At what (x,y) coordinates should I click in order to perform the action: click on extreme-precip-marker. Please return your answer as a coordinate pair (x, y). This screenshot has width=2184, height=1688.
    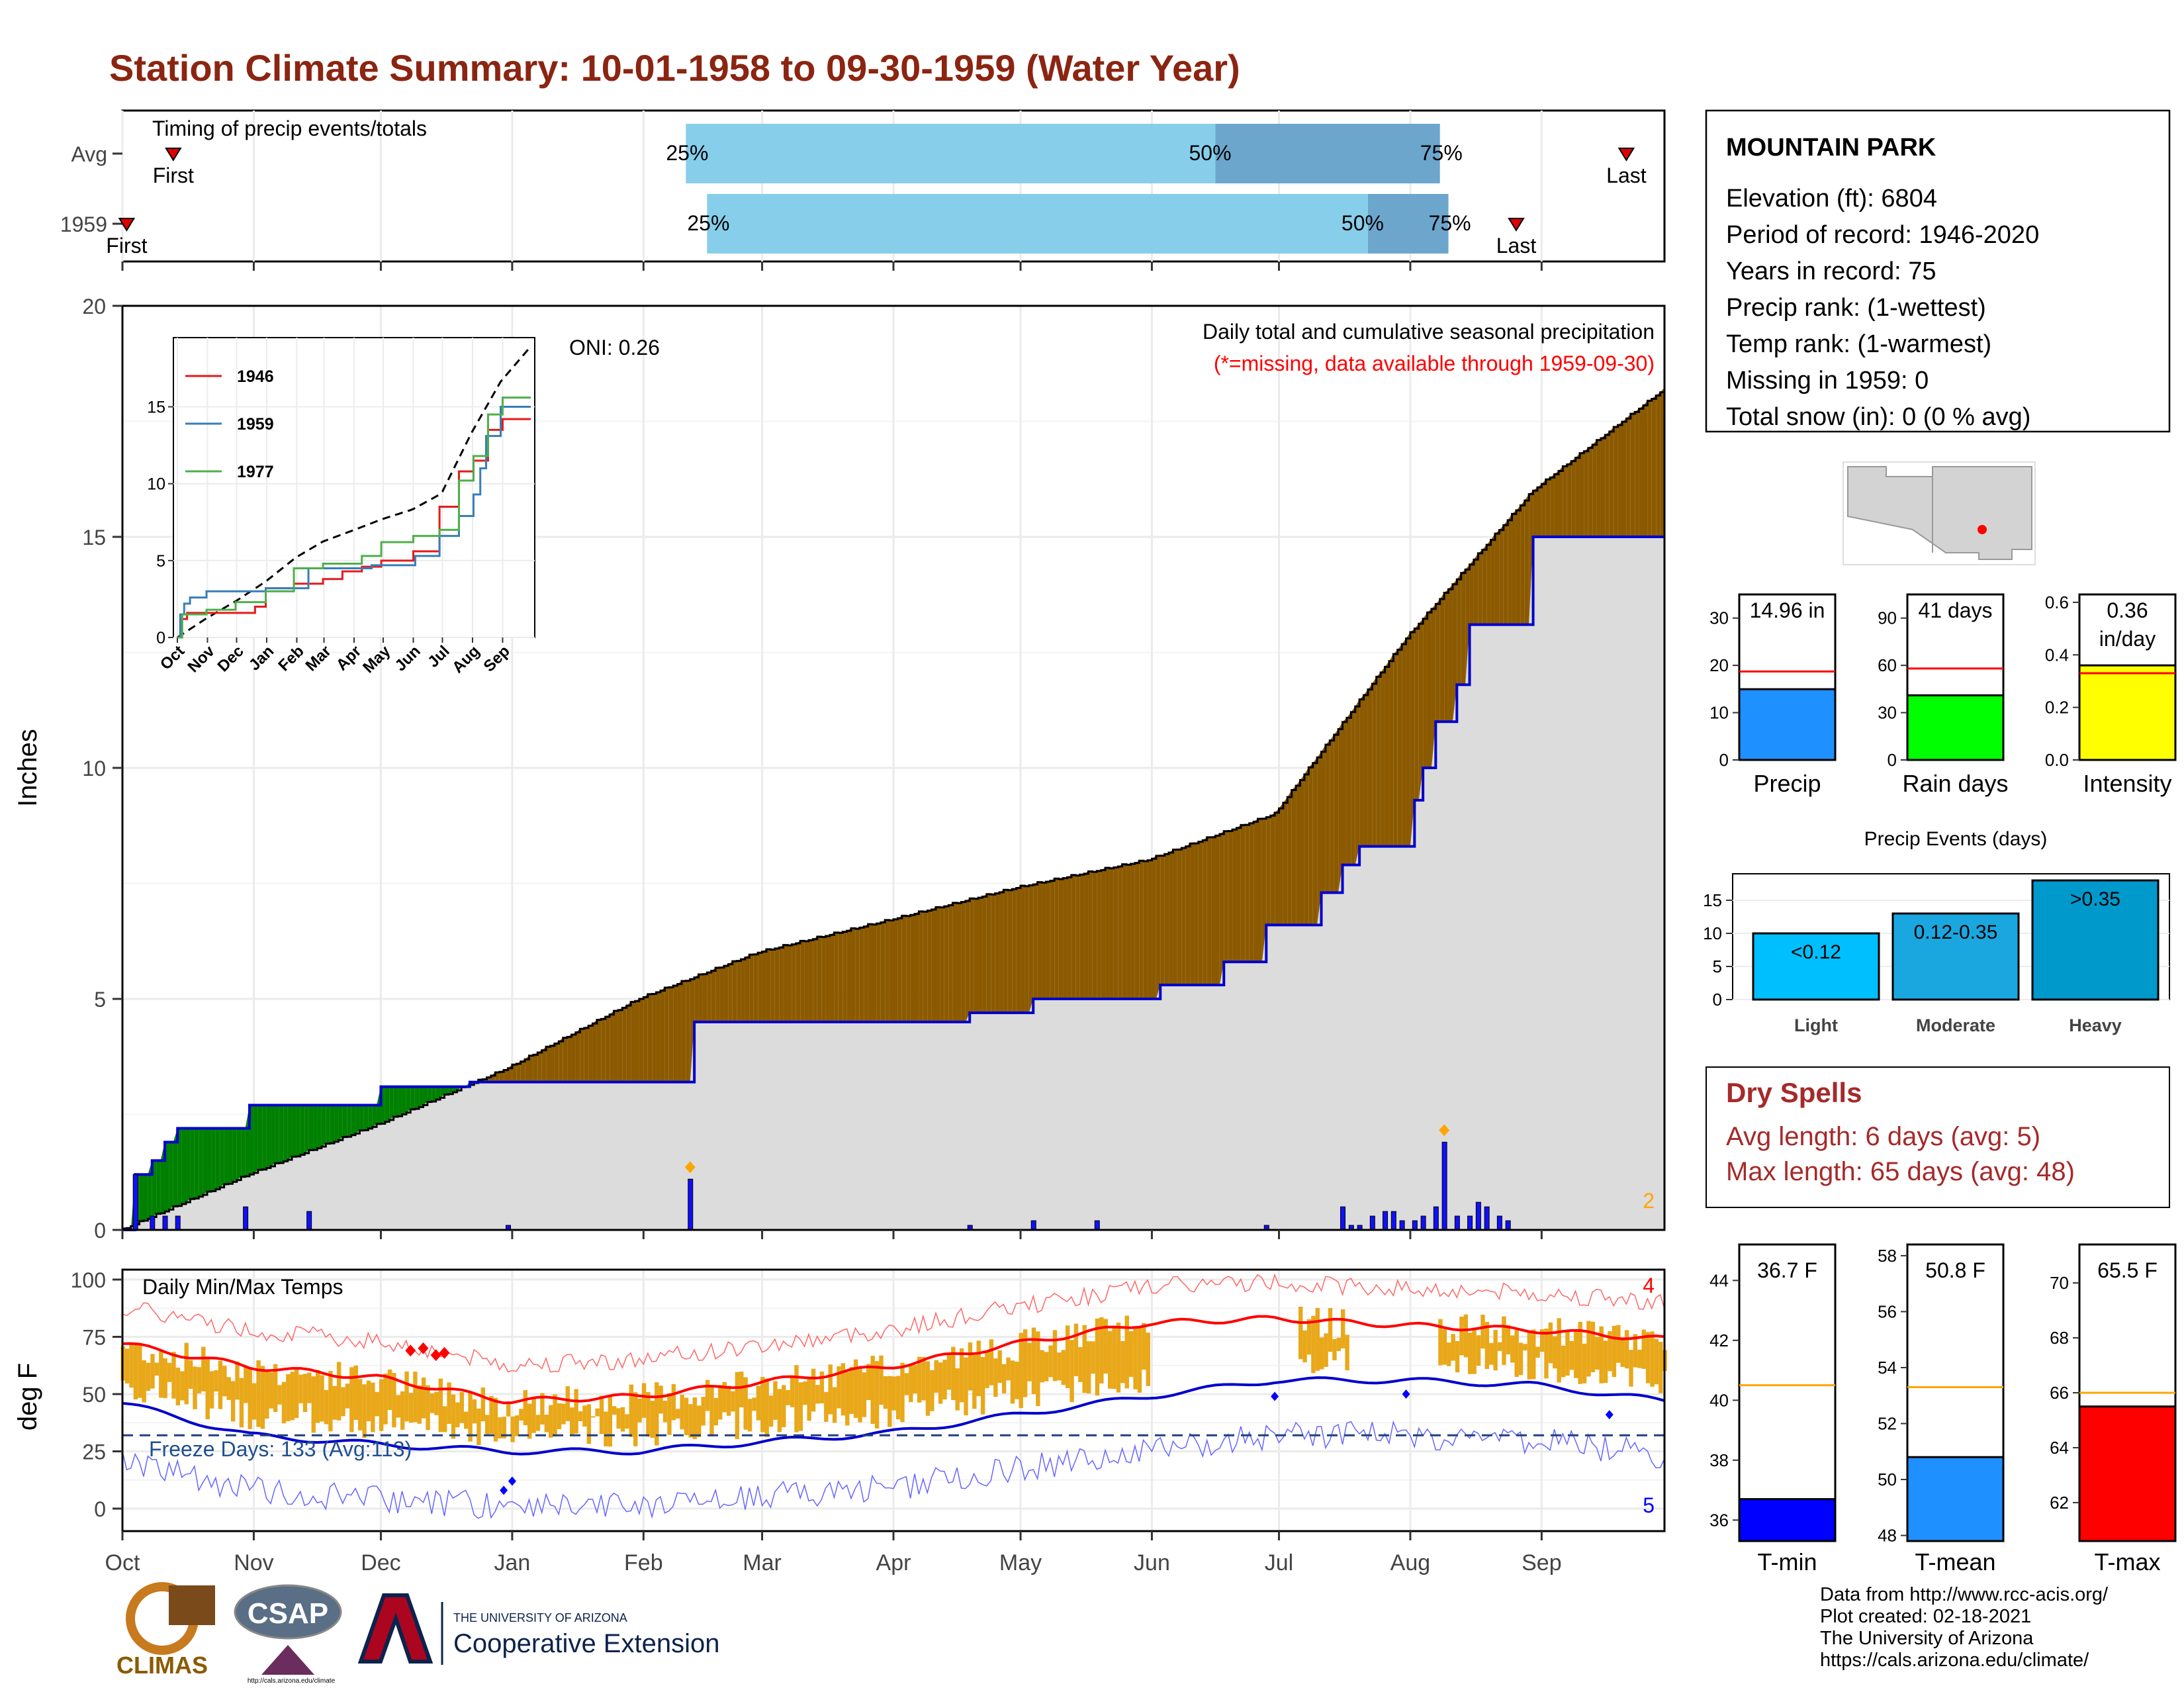
    Looking at the image, I should click on (1444, 1130).